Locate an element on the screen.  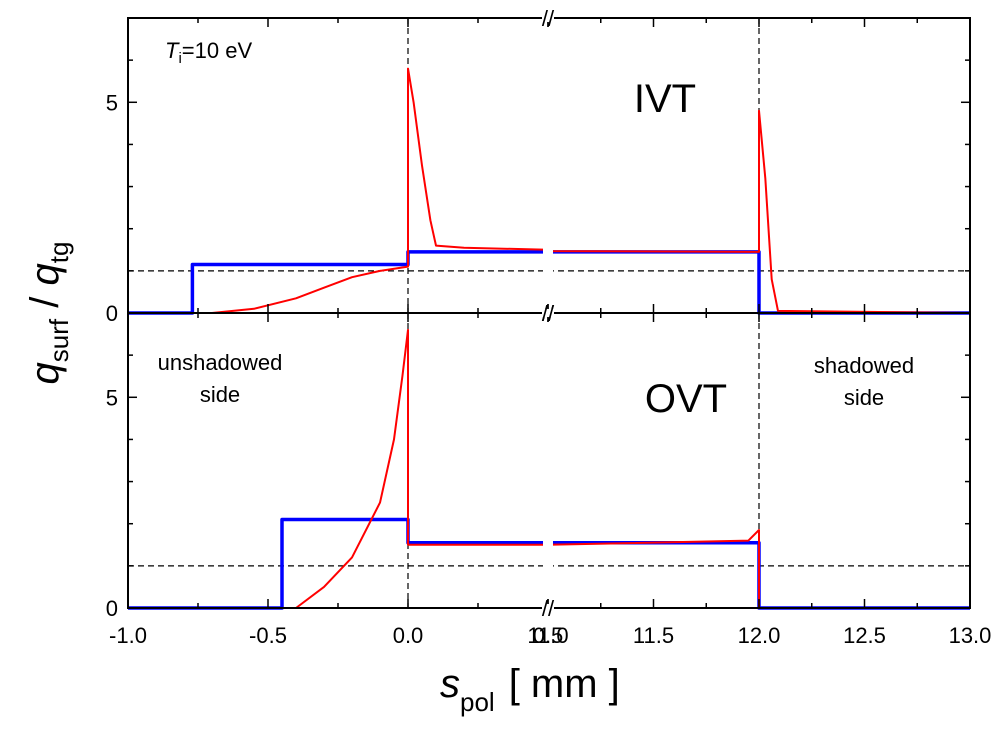
axis-break-gap-ivt is located at coordinates (548, 165).